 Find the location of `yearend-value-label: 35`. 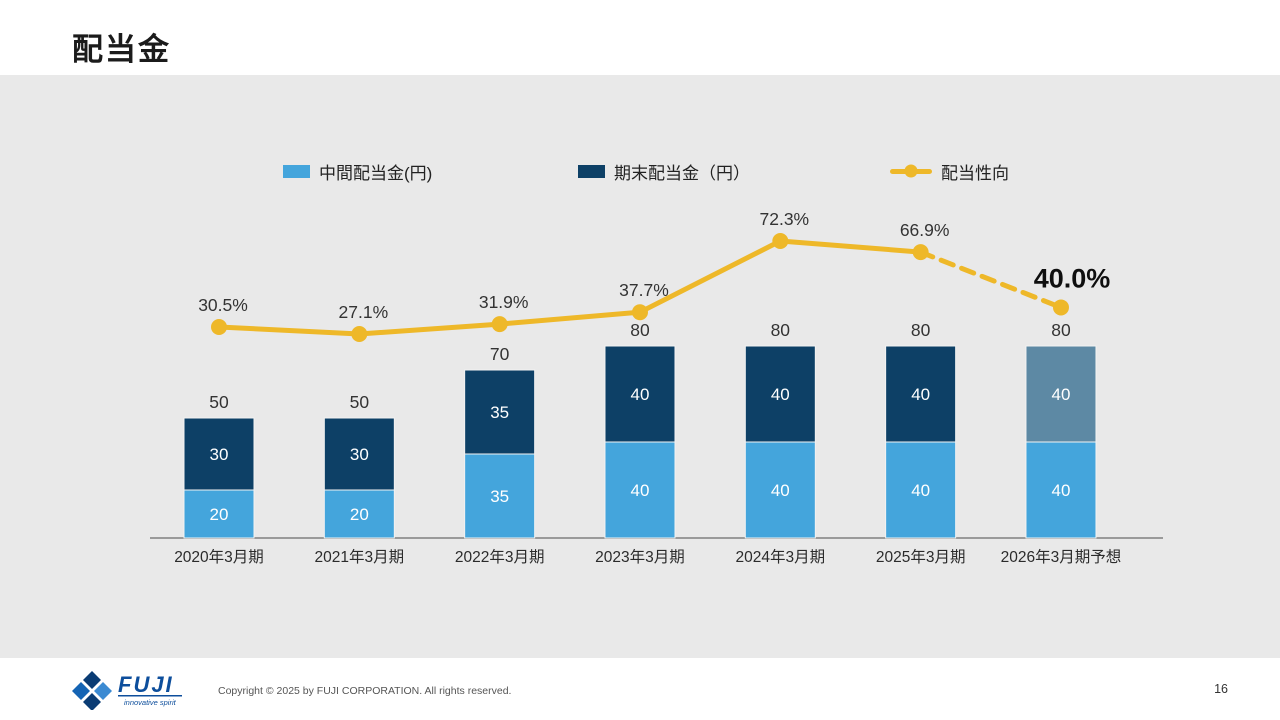

yearend-value-label: 35 is located at coordinates (499, 412).